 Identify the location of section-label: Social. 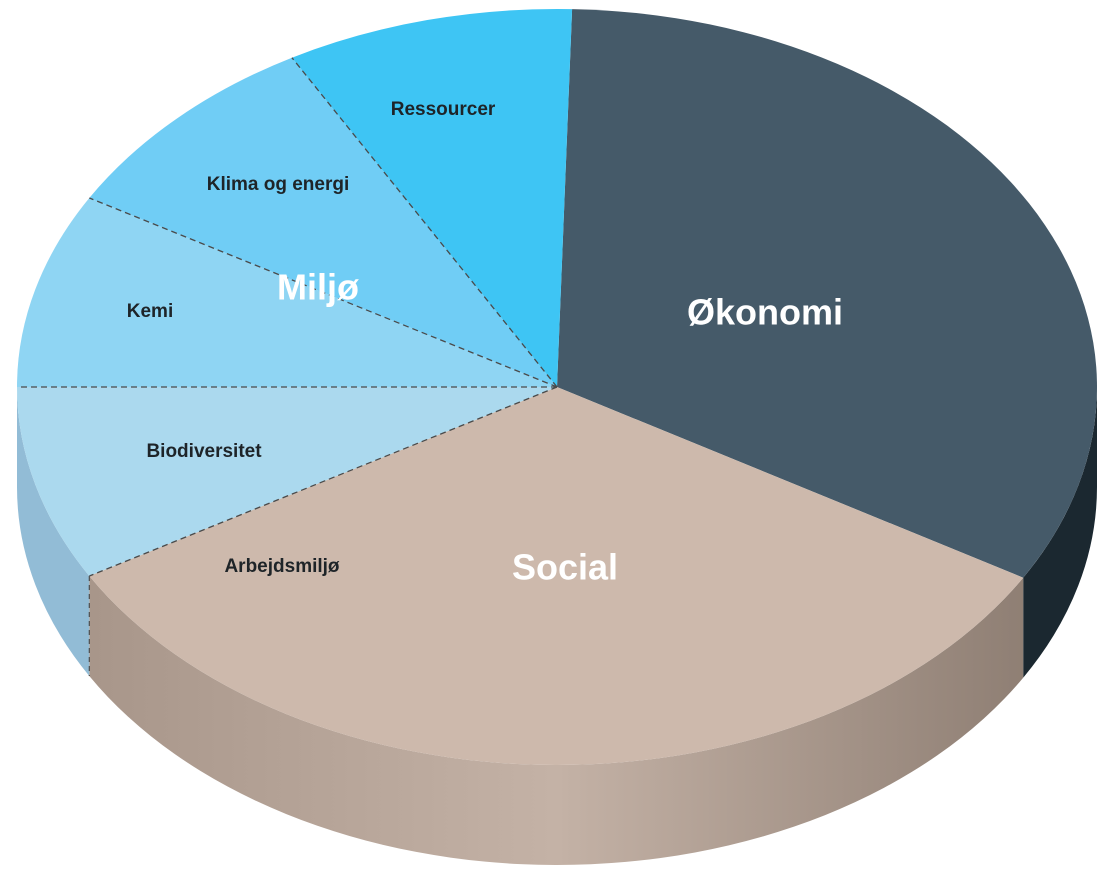
(565, 567).